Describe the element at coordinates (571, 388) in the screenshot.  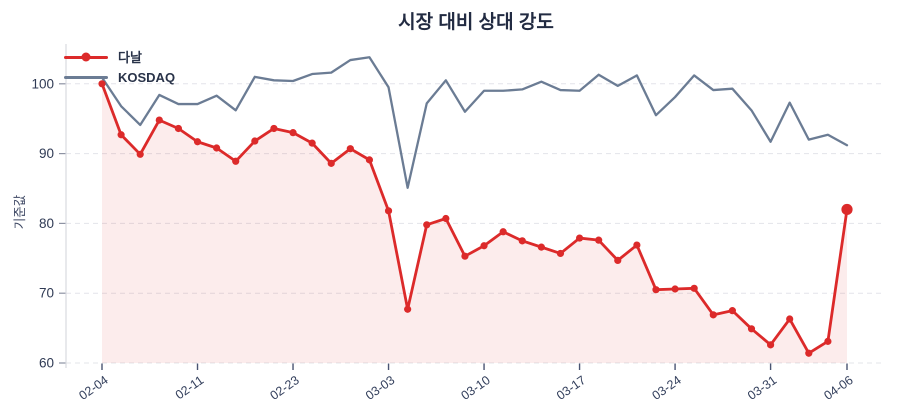
I see `x-tick-label-03-17: 03-17` at that location.